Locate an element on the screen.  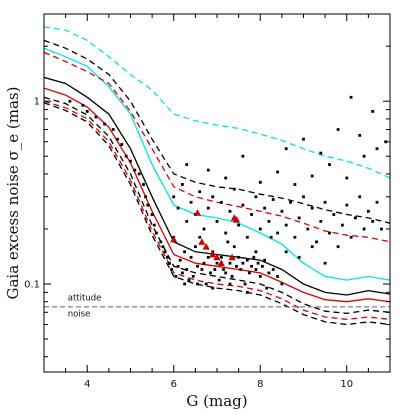
annotation-attitude: attitude is located at coordinates (85, 299).